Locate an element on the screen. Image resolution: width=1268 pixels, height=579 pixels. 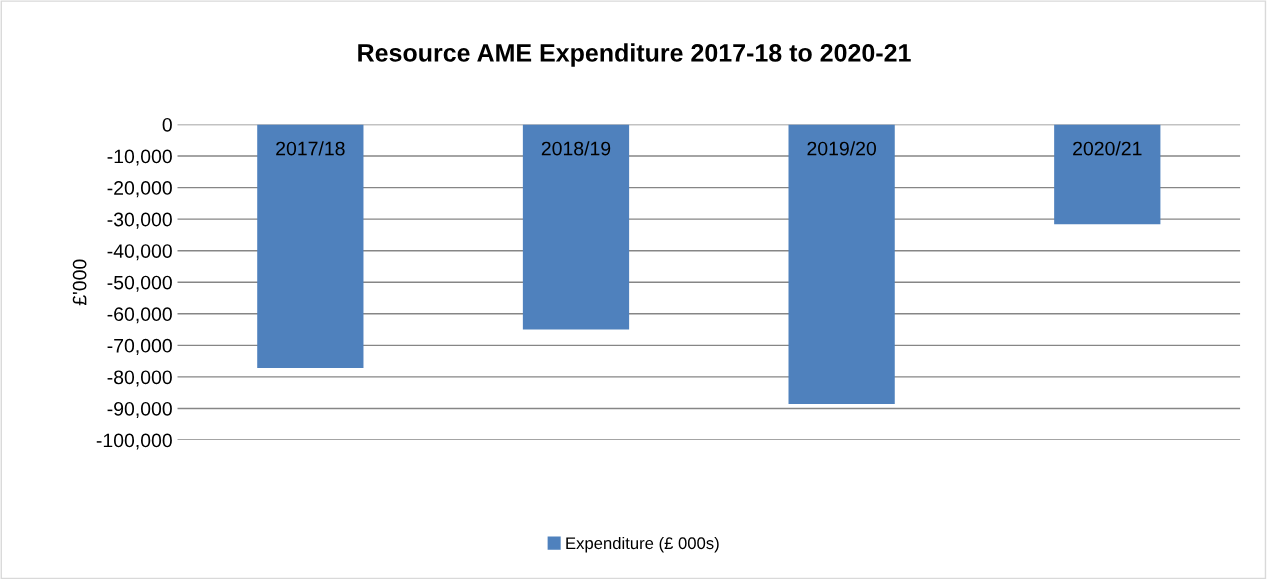
y-tick-label: -50,000 is located at coordinates (139, 283).